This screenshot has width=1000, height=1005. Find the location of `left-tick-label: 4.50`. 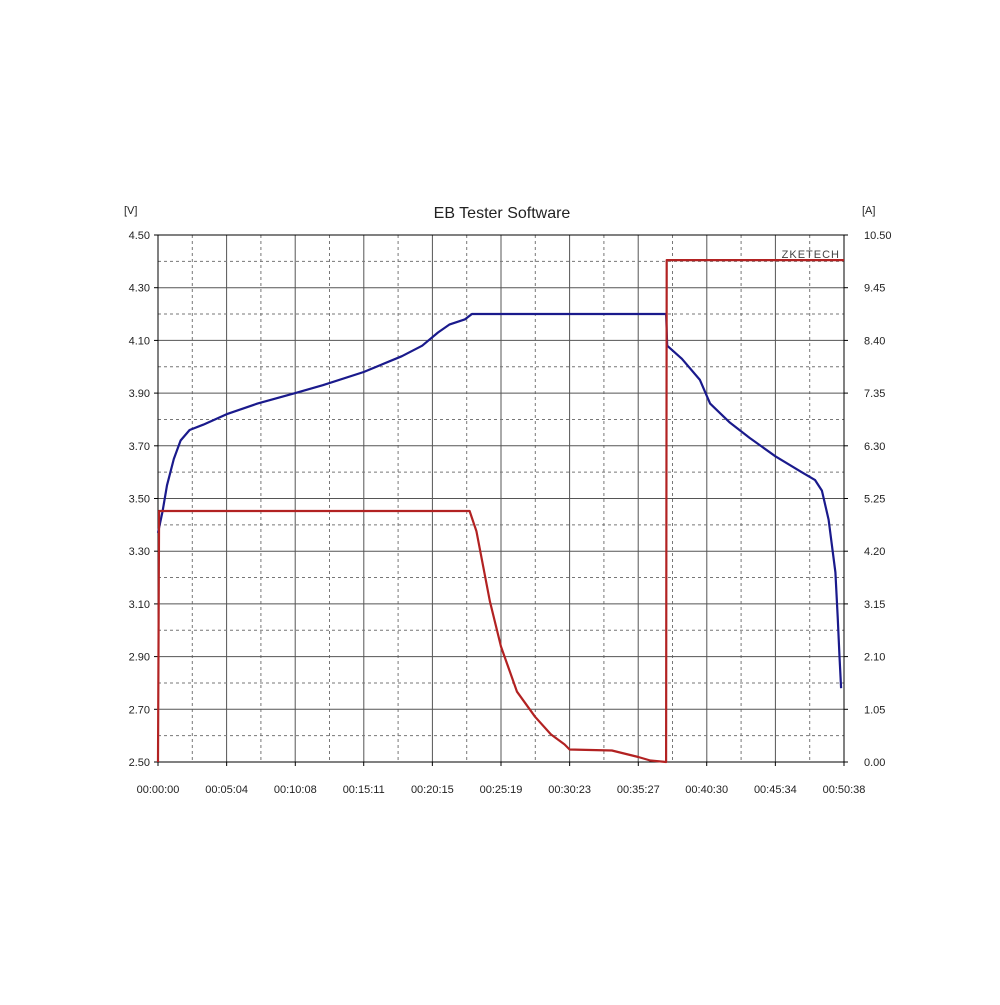

left-tick-label: 4.50 is located at coordinates (139, 236).